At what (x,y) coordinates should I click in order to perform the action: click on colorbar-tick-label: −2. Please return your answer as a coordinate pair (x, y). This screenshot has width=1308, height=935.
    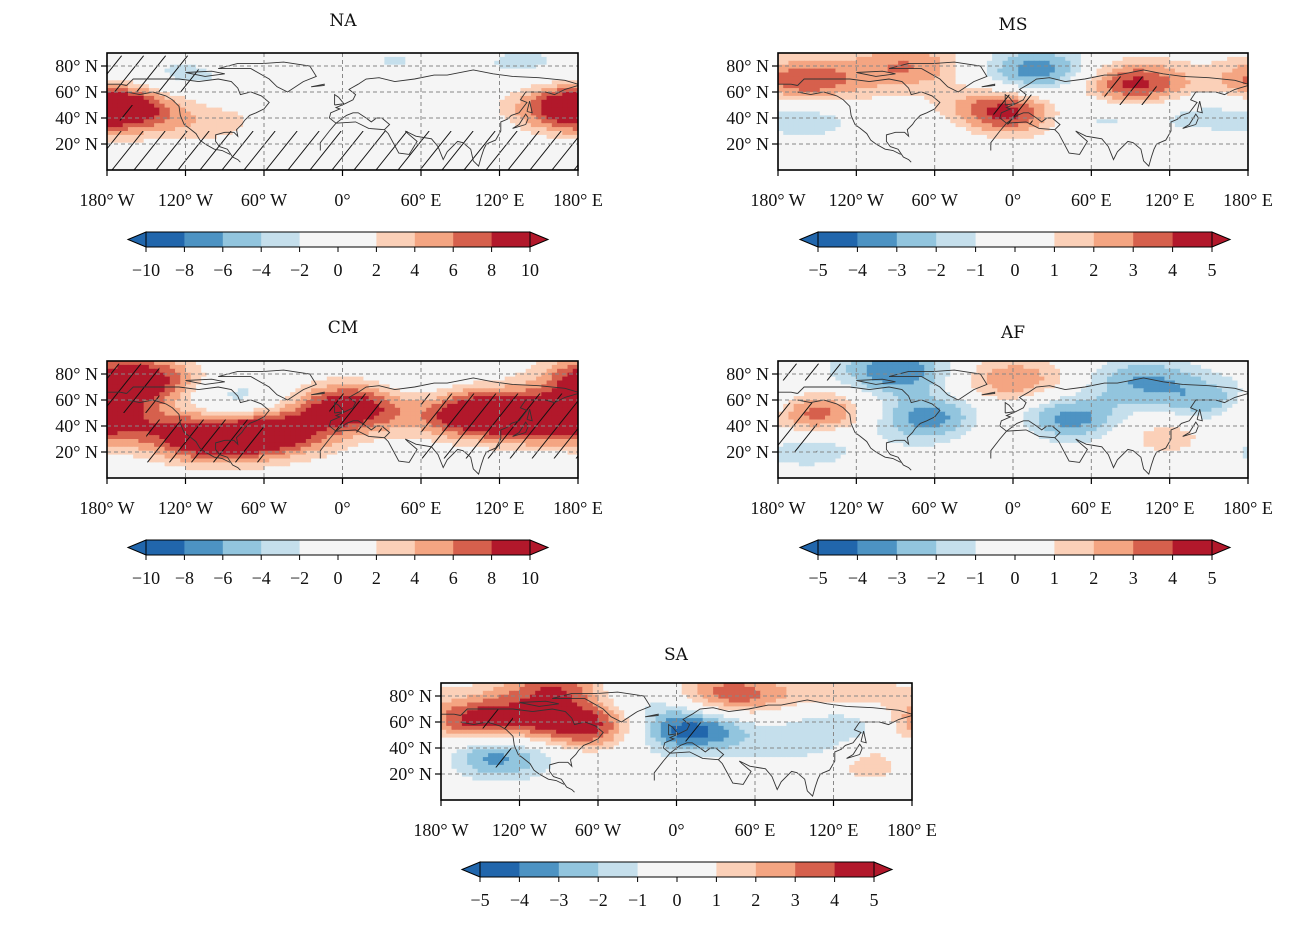
    Looking at the image, I should click on (936, 578).